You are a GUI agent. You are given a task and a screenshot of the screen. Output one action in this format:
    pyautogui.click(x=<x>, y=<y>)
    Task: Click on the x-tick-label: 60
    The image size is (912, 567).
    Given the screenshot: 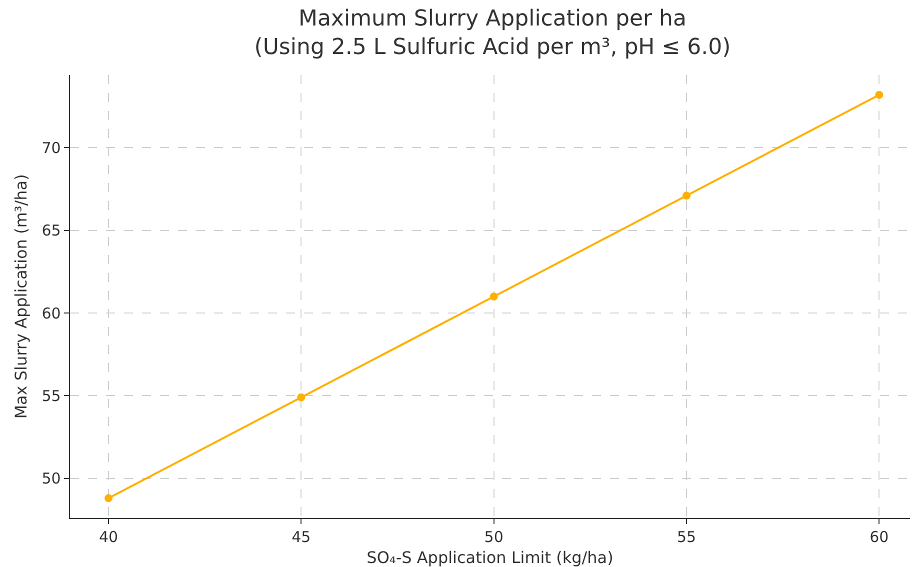 What is the action you would take?
    pyautogui.click(x=879, y=537)
    